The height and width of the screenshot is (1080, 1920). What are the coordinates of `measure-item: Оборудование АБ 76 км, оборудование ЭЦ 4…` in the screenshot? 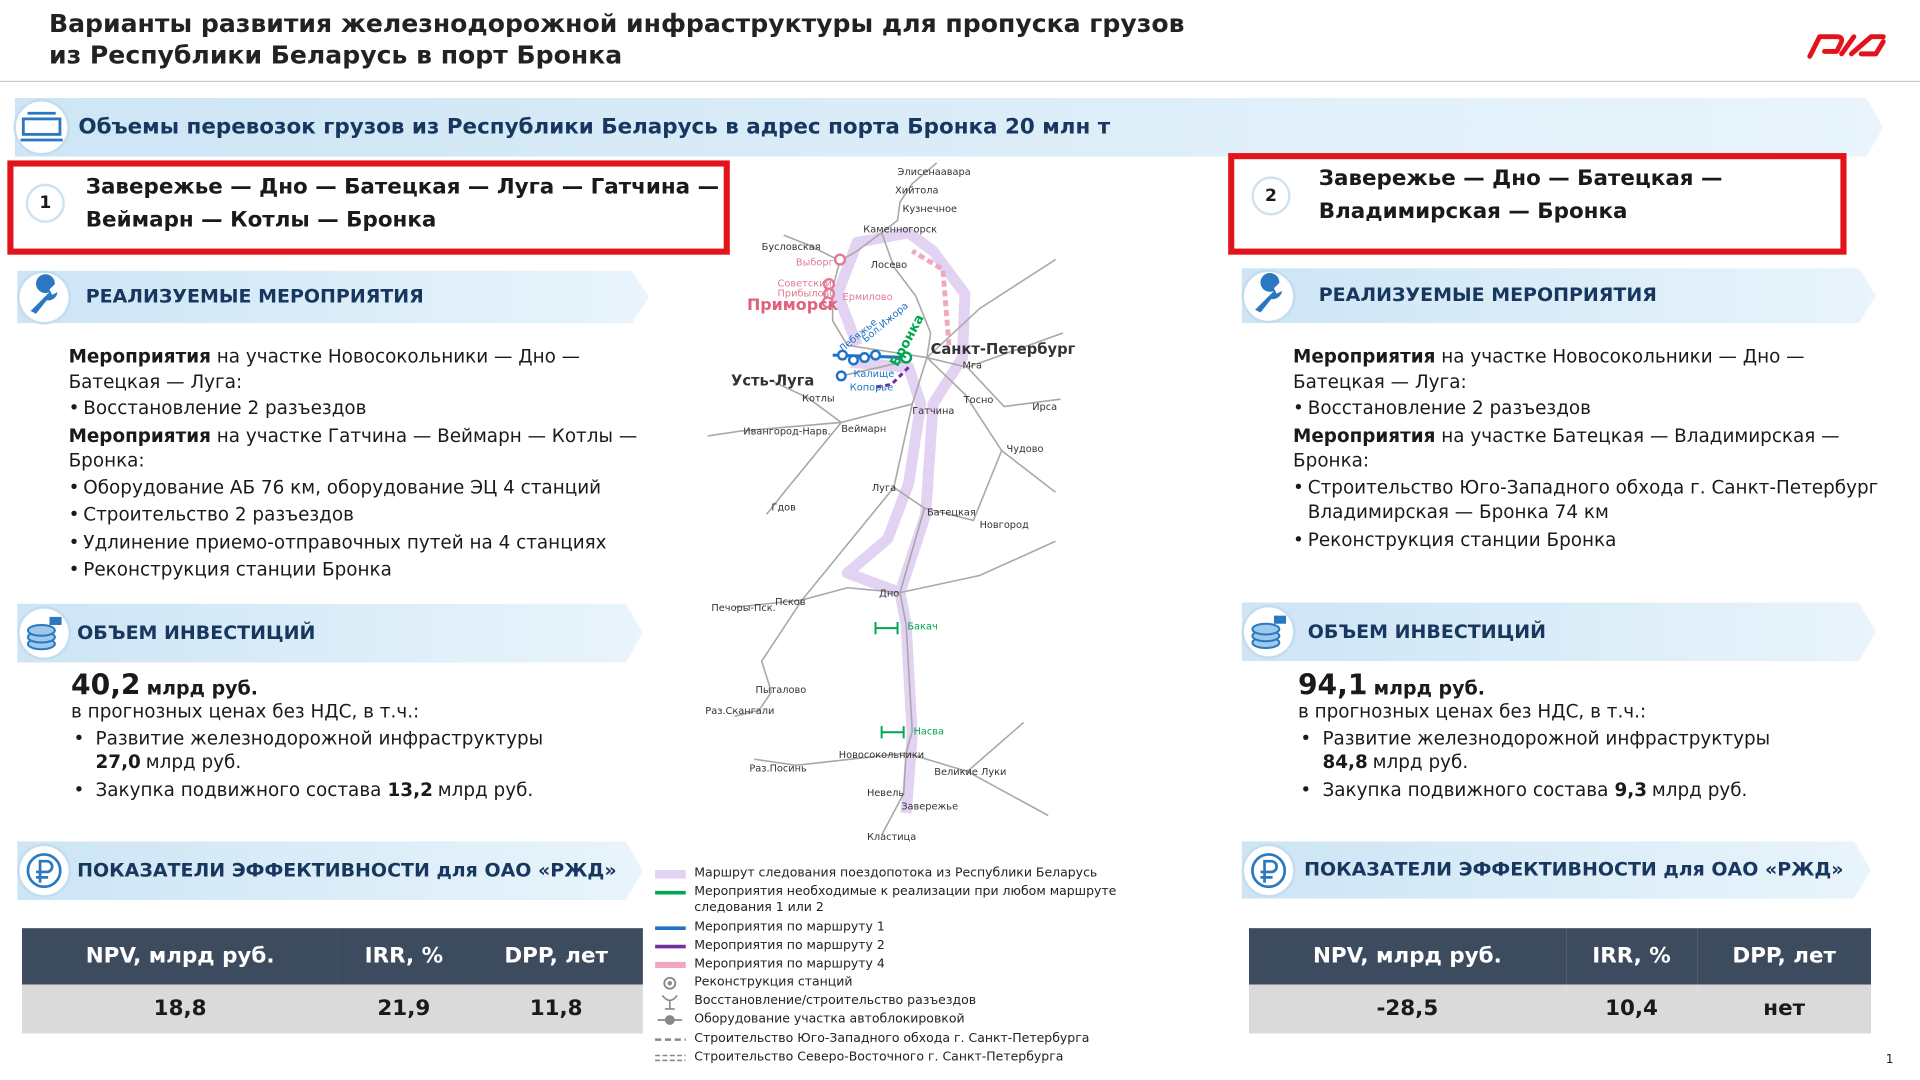 It's located at (363, 486).